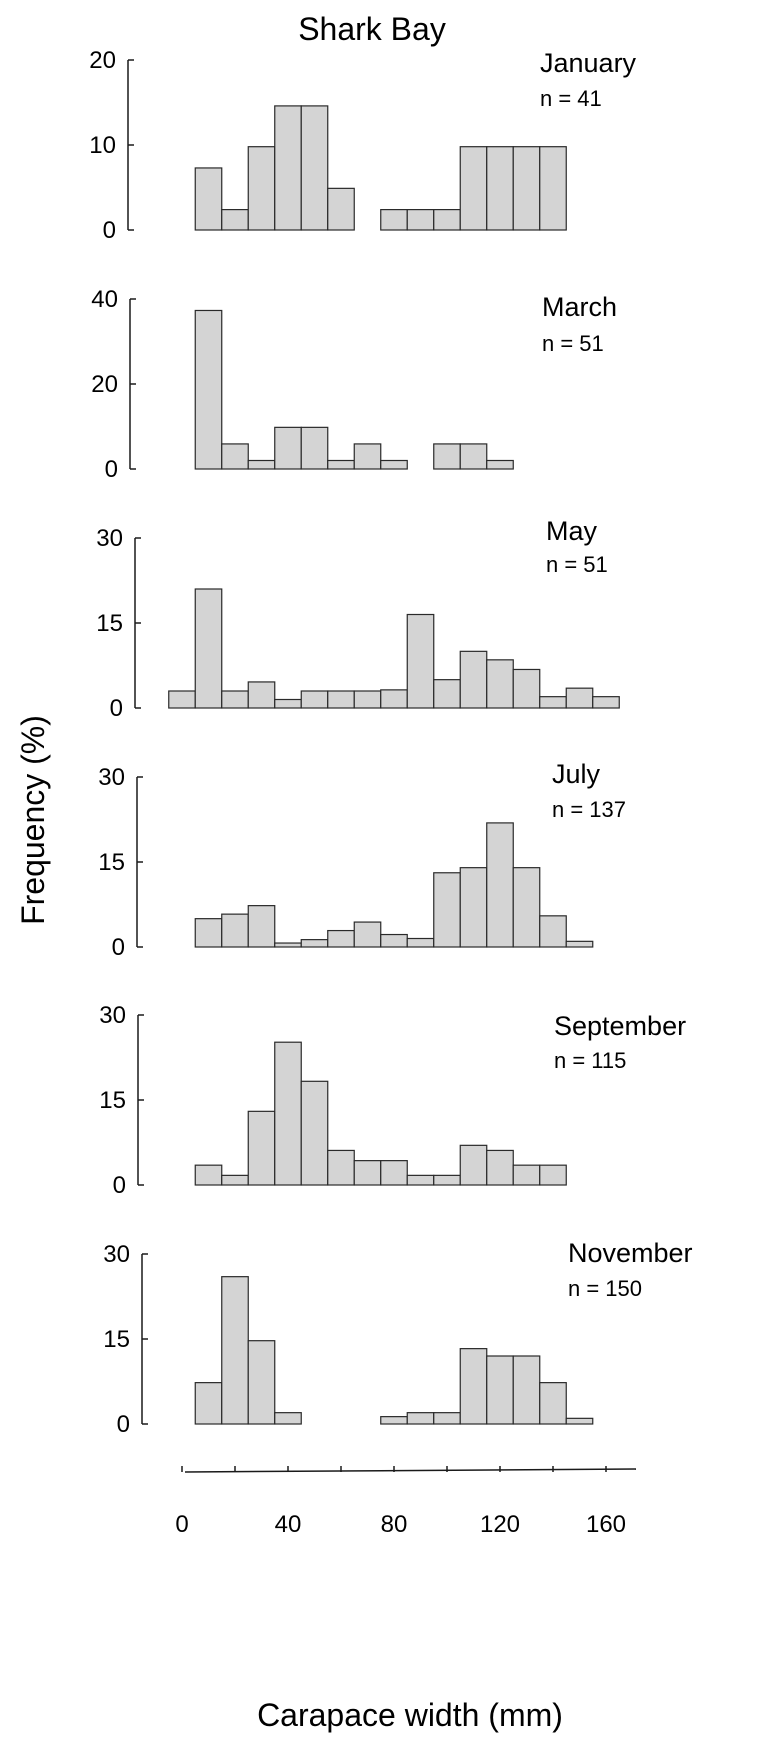 This screenshot has width=784, height=1737. I want to click on sample-size-label: n = 137, so click(589, 809).